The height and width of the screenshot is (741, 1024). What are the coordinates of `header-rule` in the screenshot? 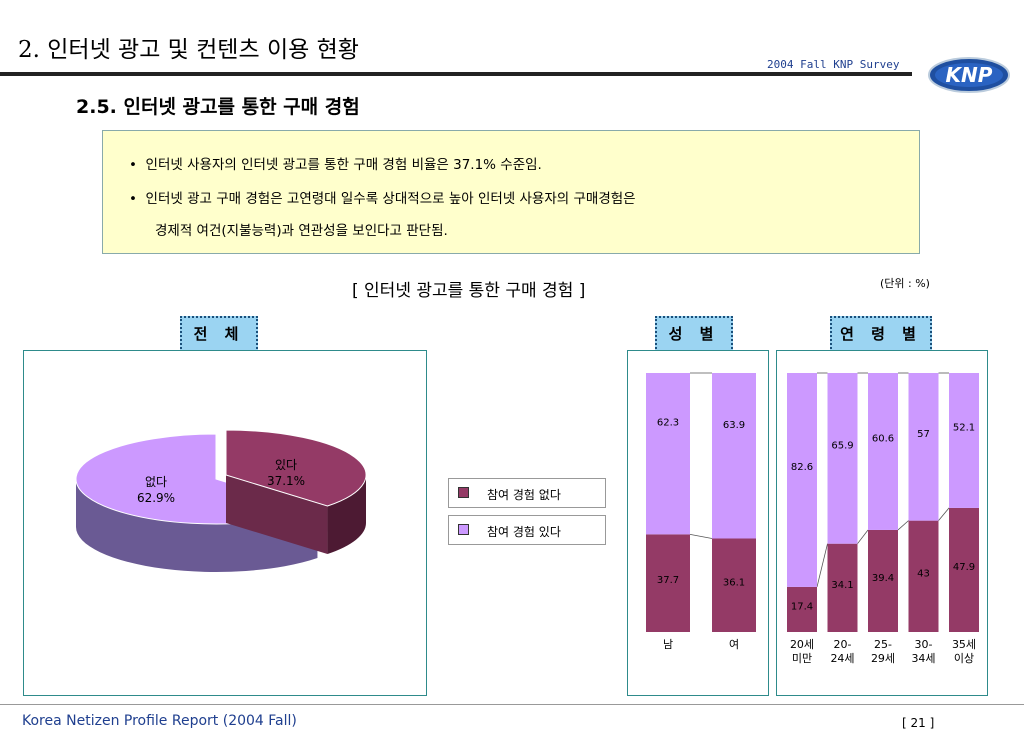 It's located at (456, 74).